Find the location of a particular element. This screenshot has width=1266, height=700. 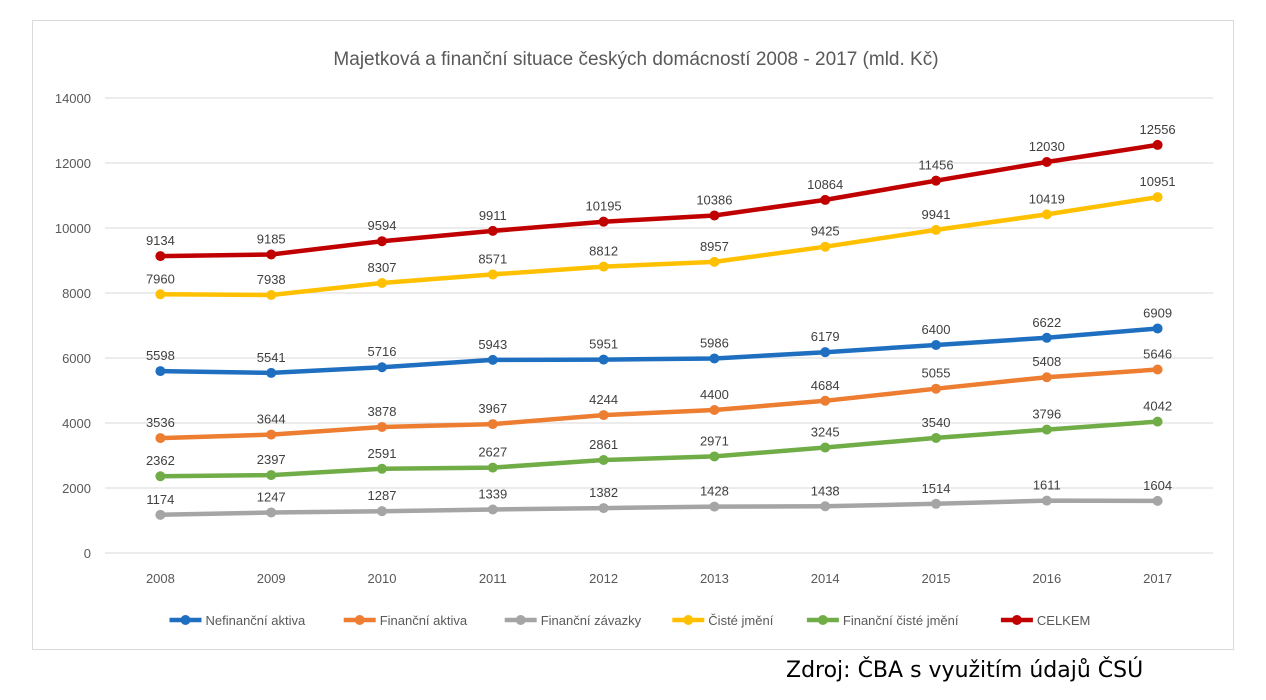

data-label: 2591 is located at coordinates (382, 453).